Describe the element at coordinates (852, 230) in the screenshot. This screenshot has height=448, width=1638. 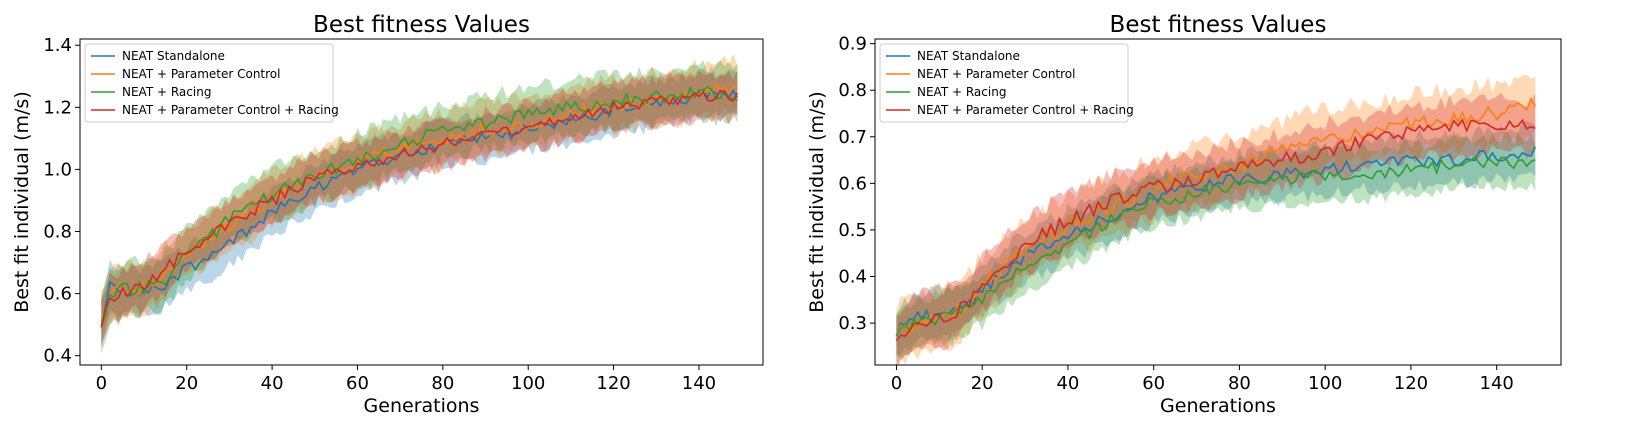
I see `y-tick-label: 0.5` at that location.